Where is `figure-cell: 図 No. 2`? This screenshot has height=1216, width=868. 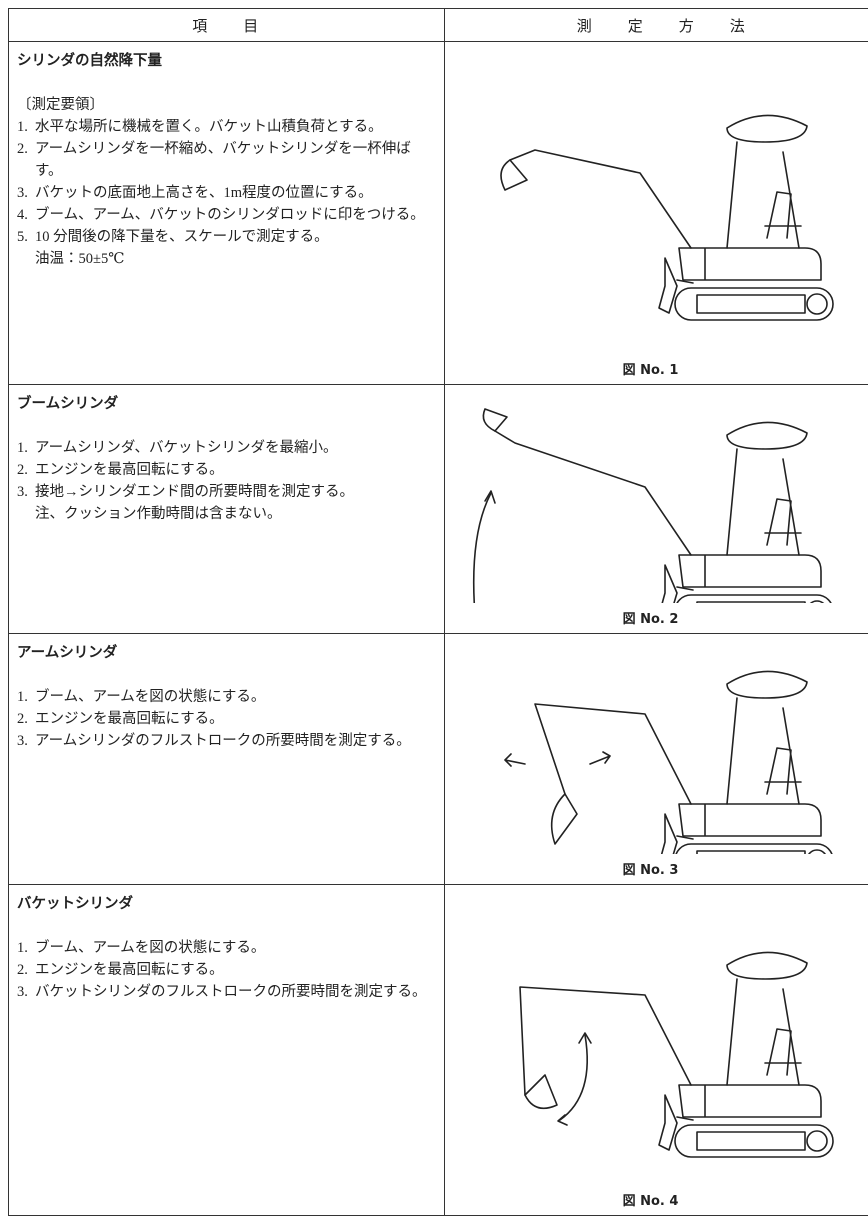 figure-cell: 図 No. 2 is located at coordinates (656, 509).